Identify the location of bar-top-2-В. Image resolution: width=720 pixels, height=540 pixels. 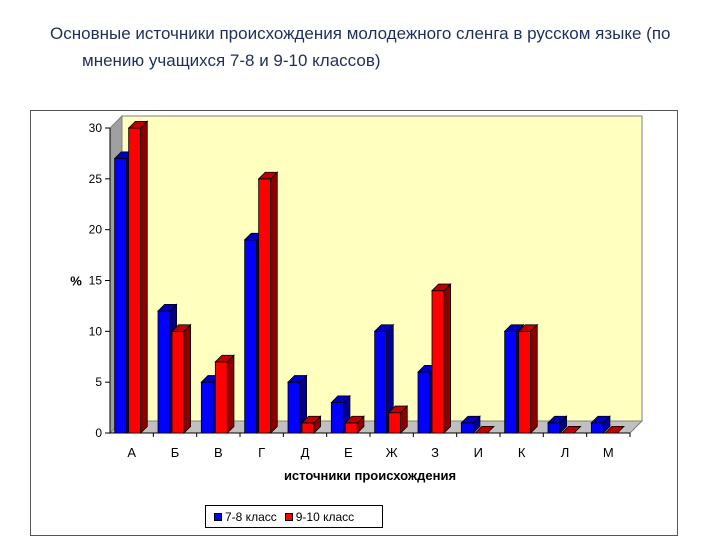
(224, 358).